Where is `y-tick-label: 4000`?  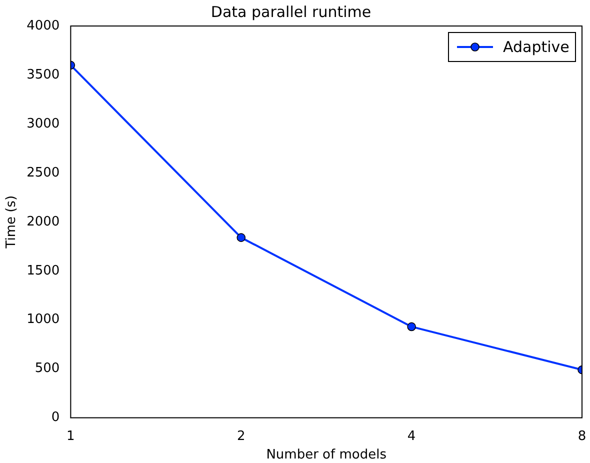
y-tick-label: 4000 is located at coordinates (43, 26).